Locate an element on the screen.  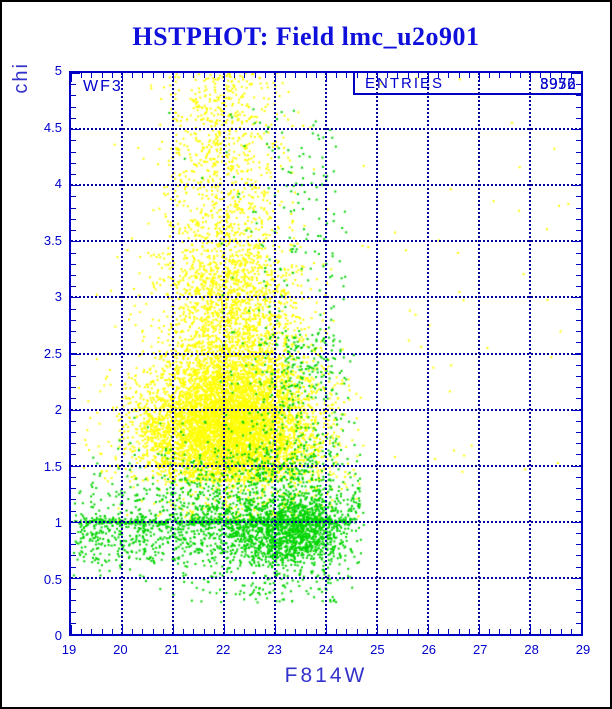
entries-value-yellow: 8956 is located at coordinates (557, 84).